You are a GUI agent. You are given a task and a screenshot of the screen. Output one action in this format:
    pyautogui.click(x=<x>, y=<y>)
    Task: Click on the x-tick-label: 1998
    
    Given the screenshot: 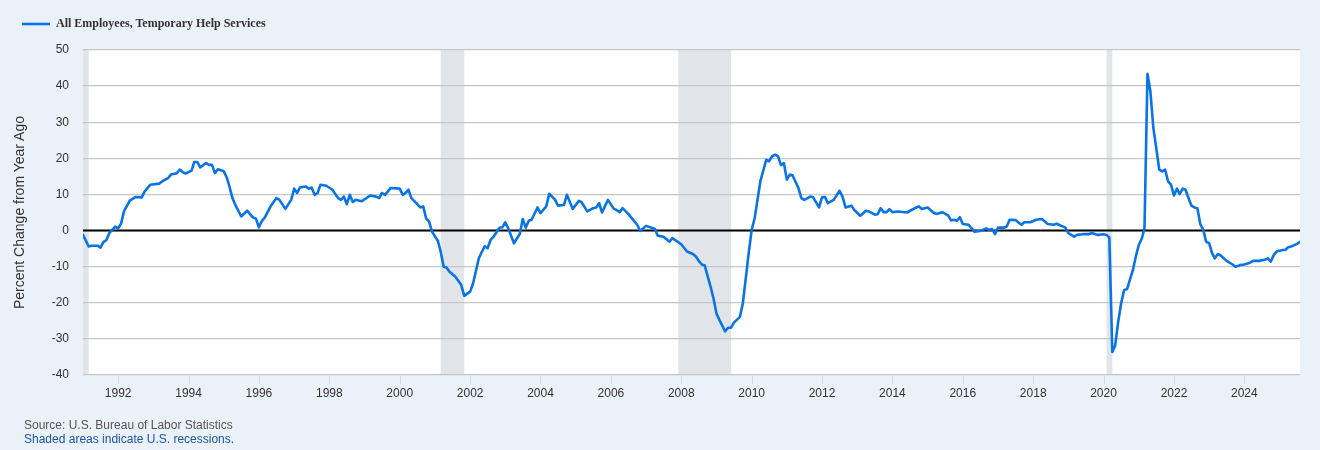 What is the action you would take?
    pyautogui.click(x=330, y=392)
    